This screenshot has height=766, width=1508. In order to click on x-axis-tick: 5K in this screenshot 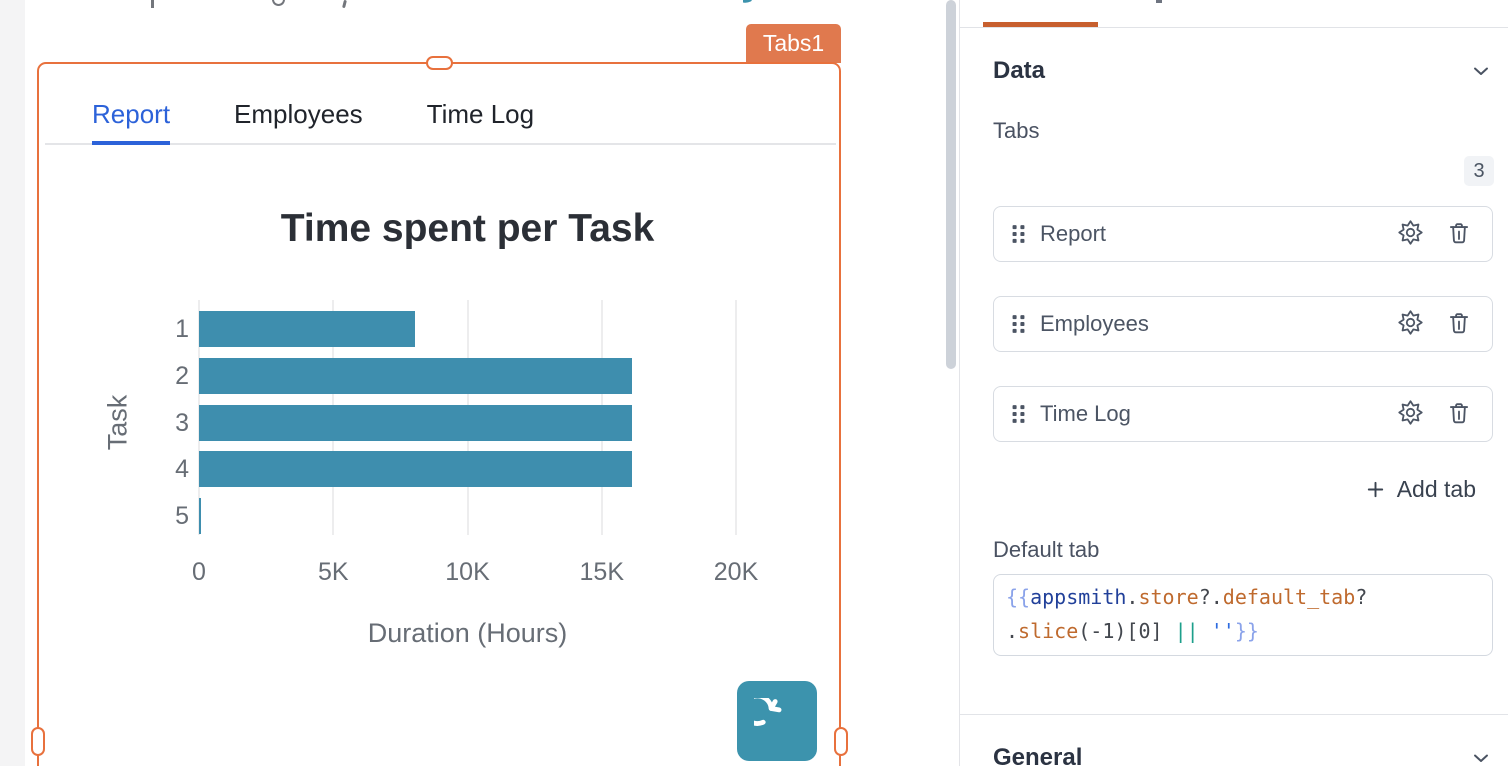, I will do `click(333, 572)`.